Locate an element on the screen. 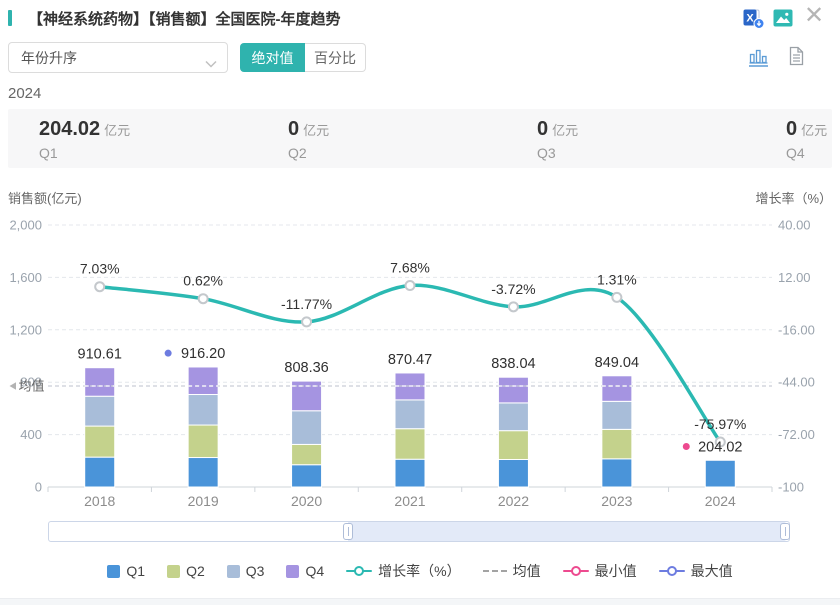 Image resolution: width=840 pixels, height=605 pixels. growth-point-2021 is located at coordinates (410, 285).